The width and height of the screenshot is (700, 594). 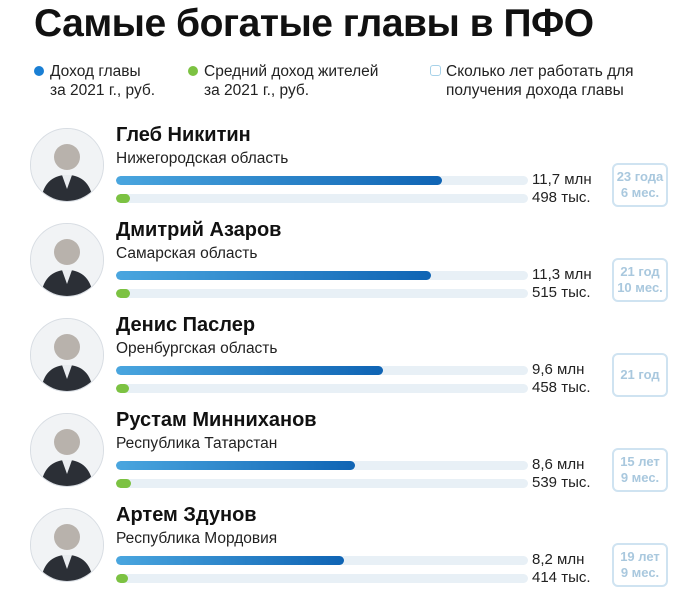 I want to click on governor-name: Денис Паслер, so click(x=186, y=325).